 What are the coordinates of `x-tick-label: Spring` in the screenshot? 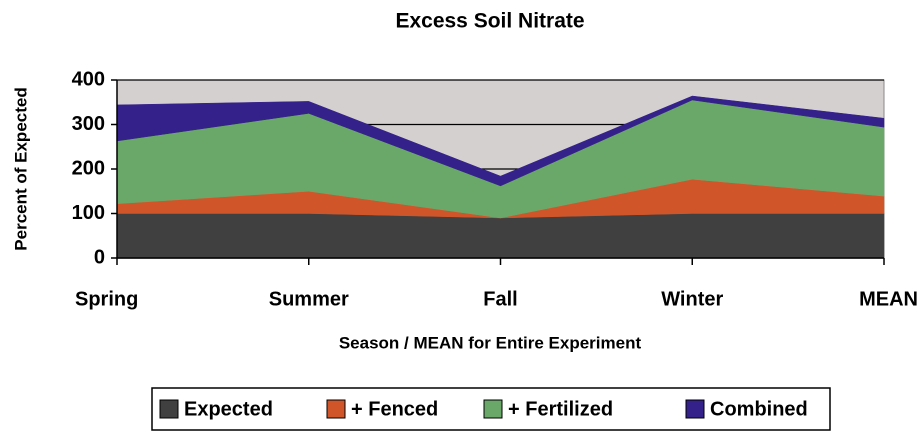 It's located at (106, 299).